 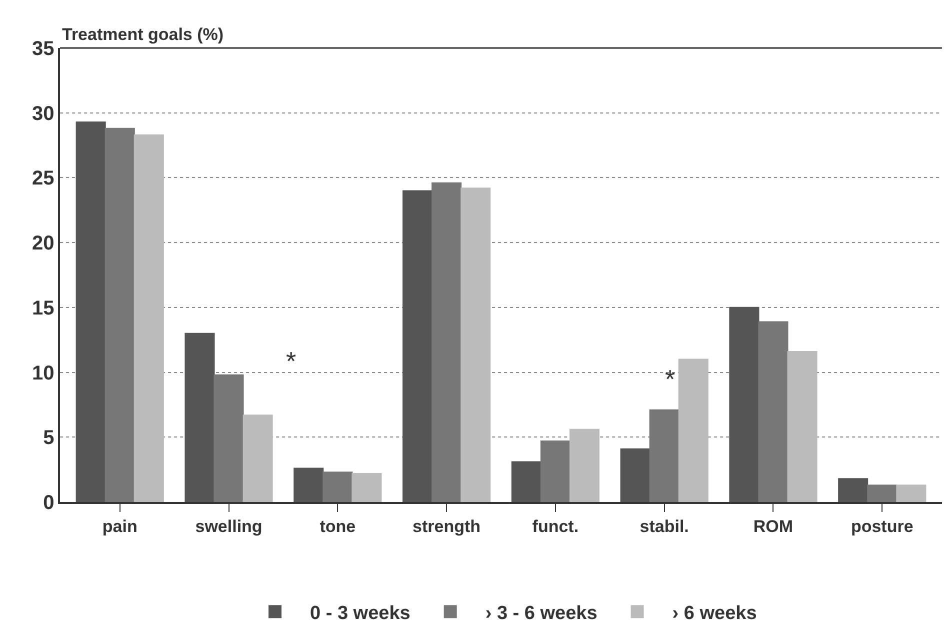 I want to click on y-tick-label: 5, so click(x=48, y=438).